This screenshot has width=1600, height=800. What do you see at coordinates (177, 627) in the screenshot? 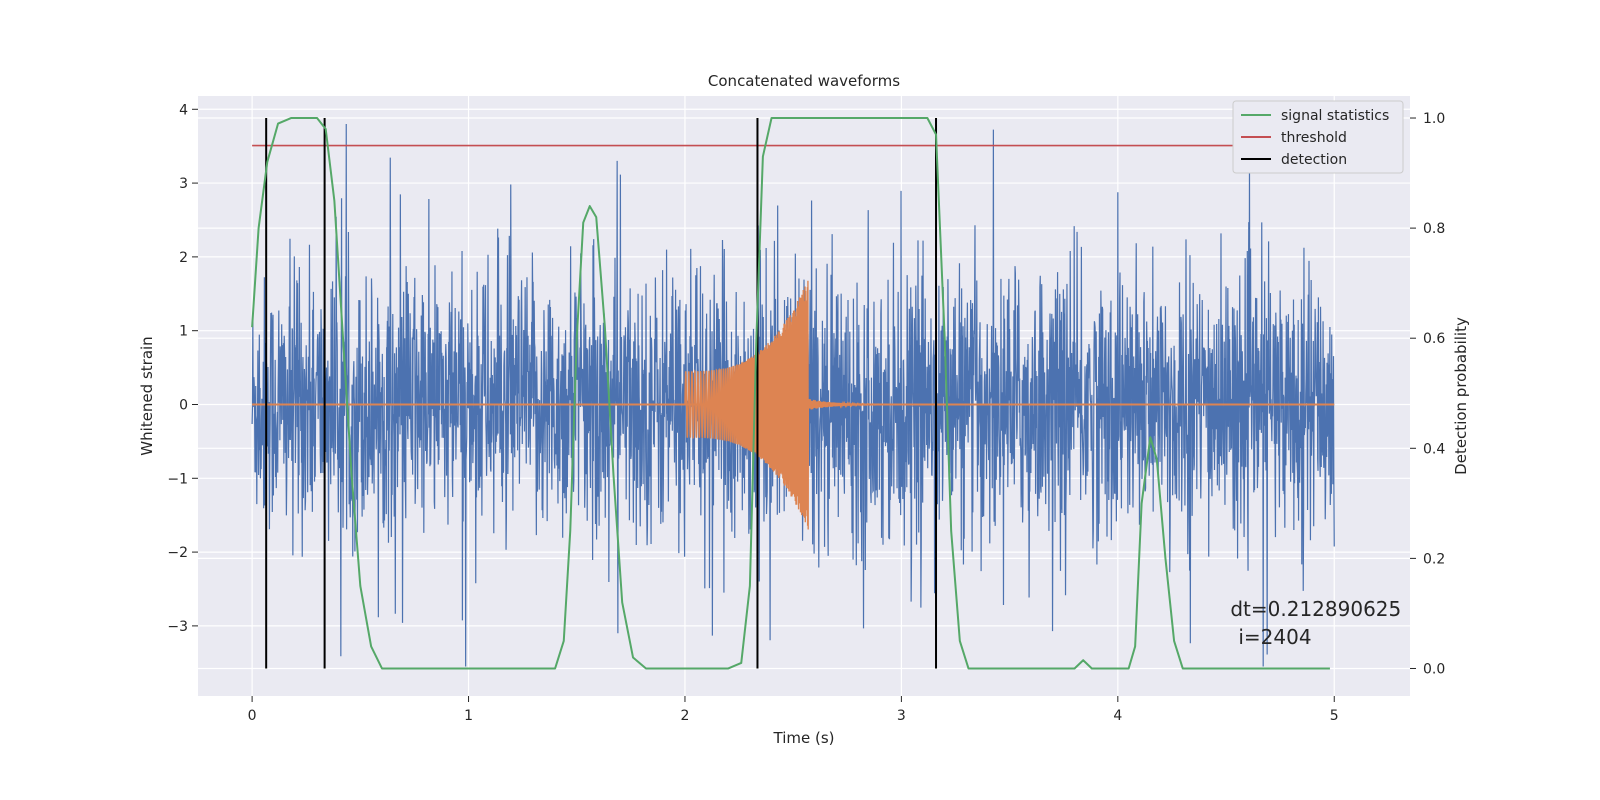
I see `y-left-tick-label: −3` at bounding box center [177, 627].